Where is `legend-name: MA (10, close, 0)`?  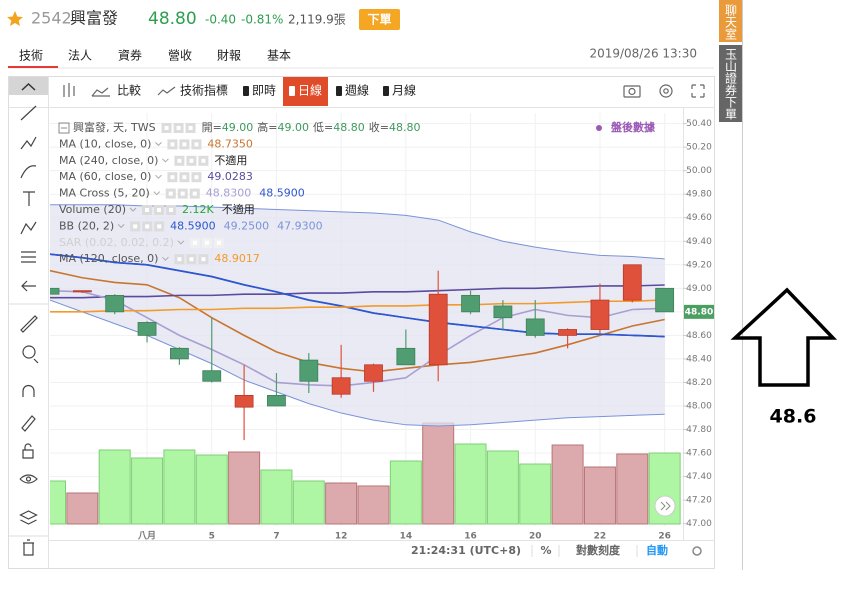 legend-name: MA (10, close, 0) is located at coordinates (105, 143).